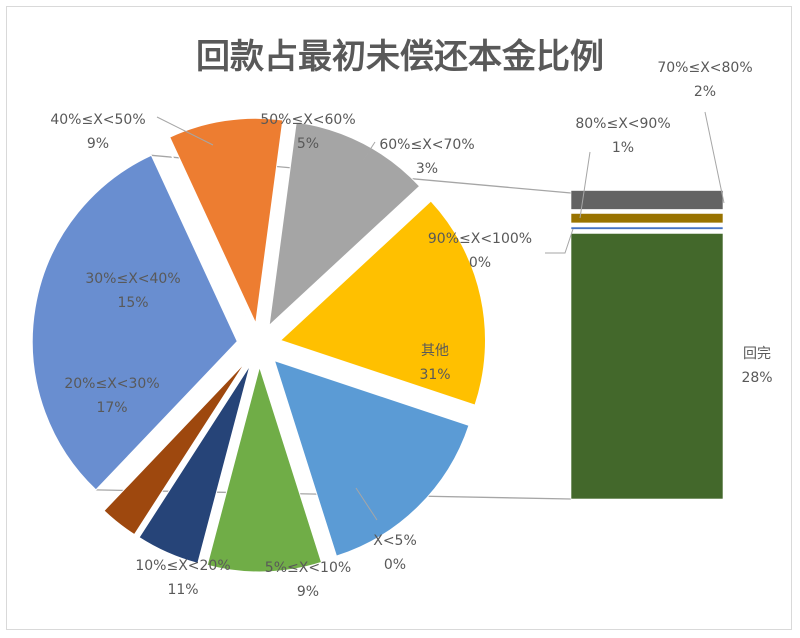 Image resolution: width=800 pixels, height=638 pixels. What do you see at coordinates (435, 351) in the screenshot?
I see `slice-category-label: 其他` at bounding box center [435, 351].